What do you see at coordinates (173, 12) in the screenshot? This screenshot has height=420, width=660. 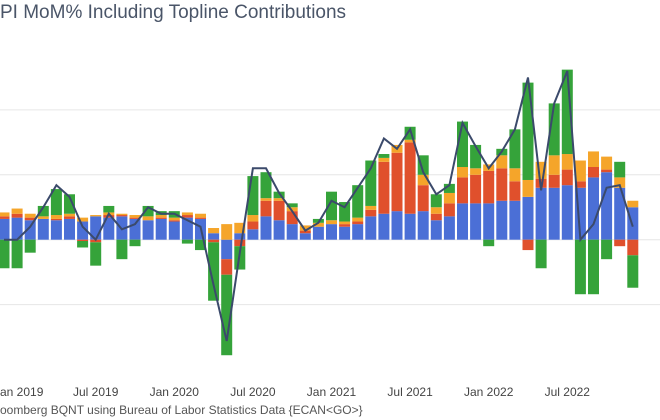 I see `chart-title: PI MoM% Including Topline Contributions` at bounding box center [173, 12].